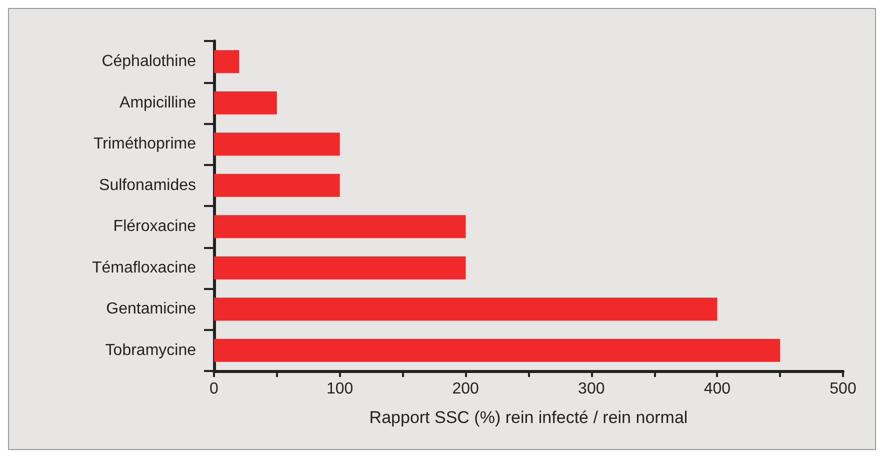 The image size is (884, 458). I want to click on x-tick-label: 400, so click(717, 389).